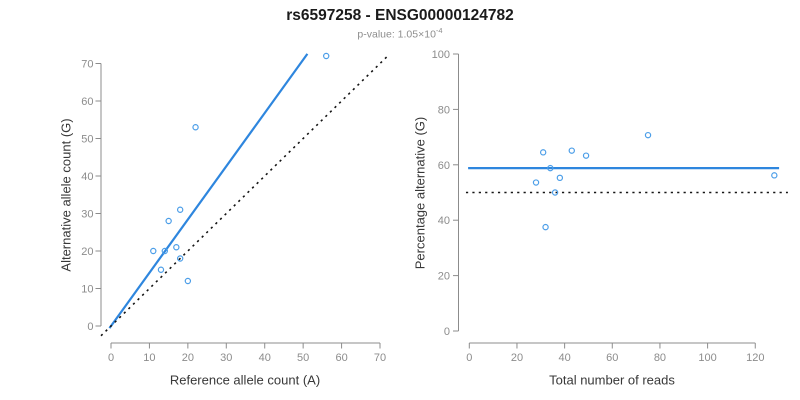 This screenshot has height=400, width=800. I want to click on p-value-text: p-value: 1.05×10, so click(396, 34).